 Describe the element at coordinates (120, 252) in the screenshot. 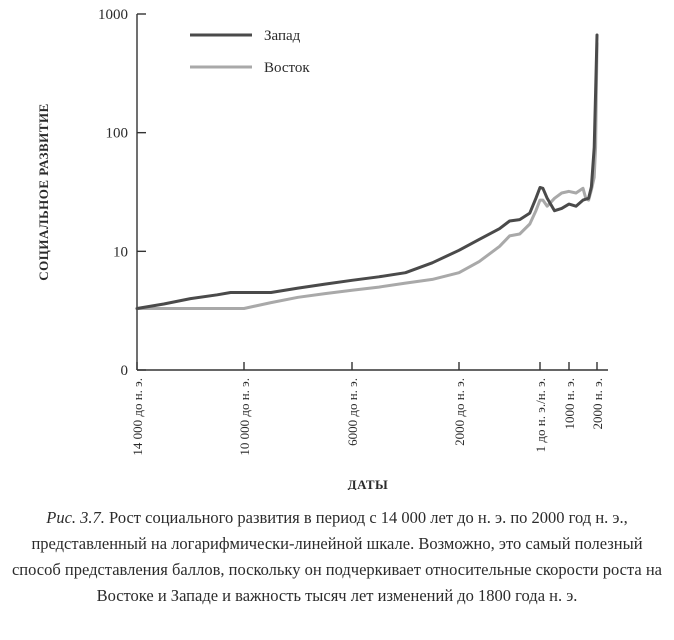

I see `y-tick-label: 10` at that location.